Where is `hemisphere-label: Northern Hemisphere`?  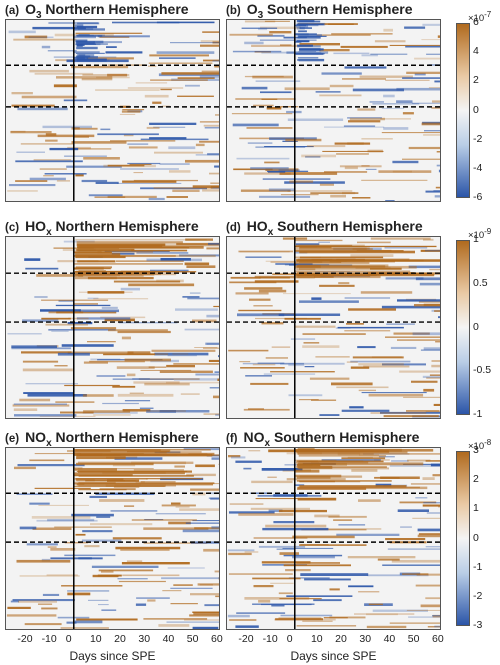
hemisphere-label: Northern Hemisphere is located at coordinates (125, 437).